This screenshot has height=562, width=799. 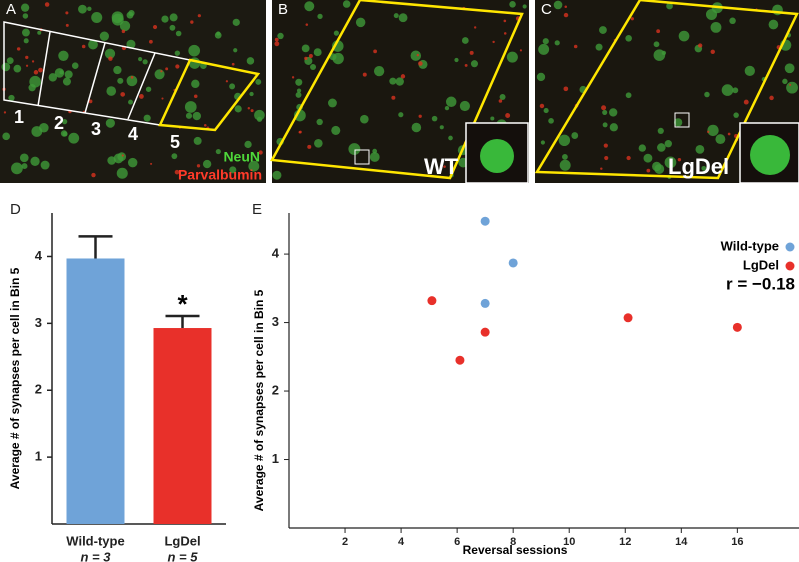 What do you see at coordinates (95, 391) in the screenshot?
I see `bar` at bounding box center [95, 391].